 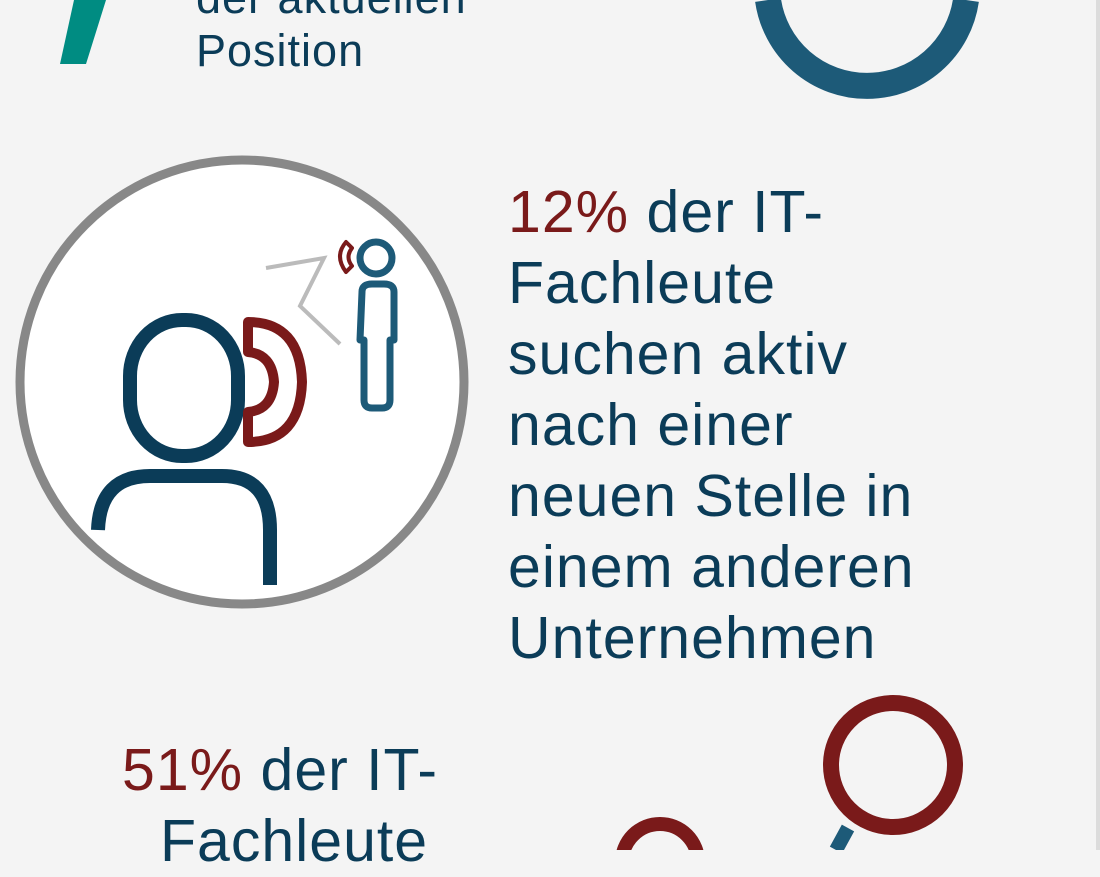 What do you see at coordinates (183, 770) in the screenshot?
I see `stat-highlight: 51%` at bounding box center [183, 770].